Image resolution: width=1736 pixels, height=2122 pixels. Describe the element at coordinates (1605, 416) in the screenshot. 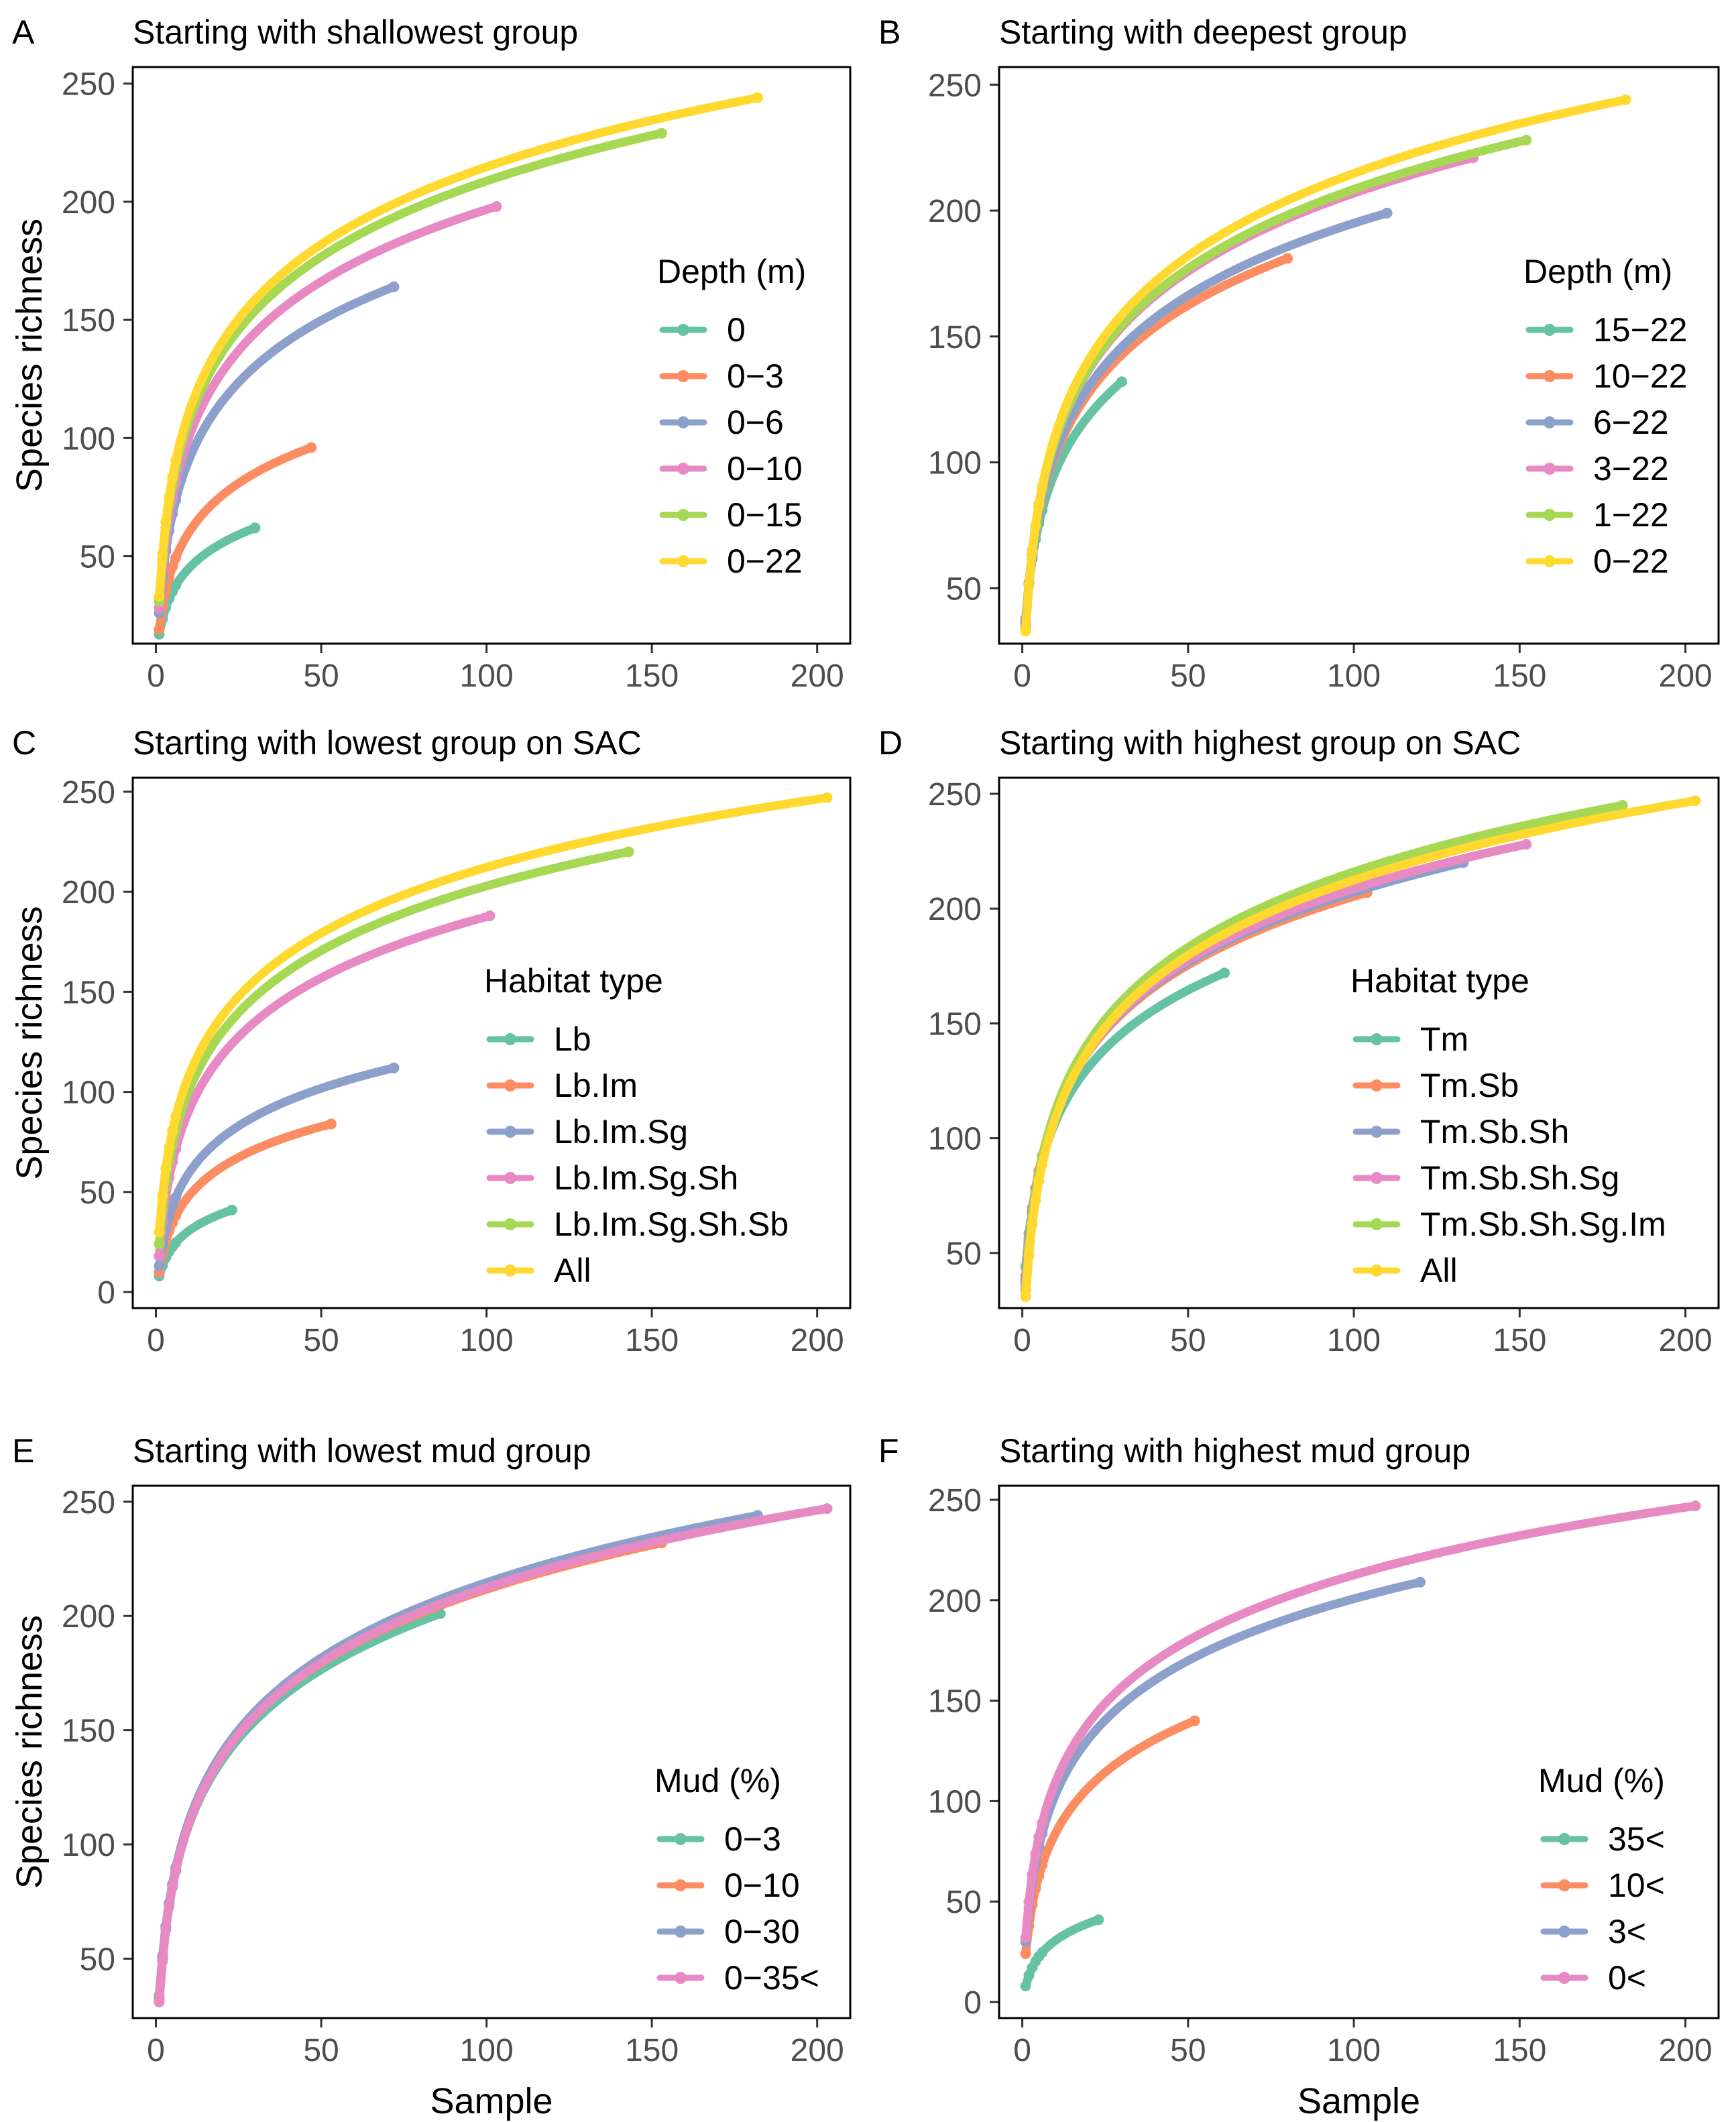

I see `legend: Depth (m) 15−22 10−22 6−22 3−22 1−22 0−22` at that location.